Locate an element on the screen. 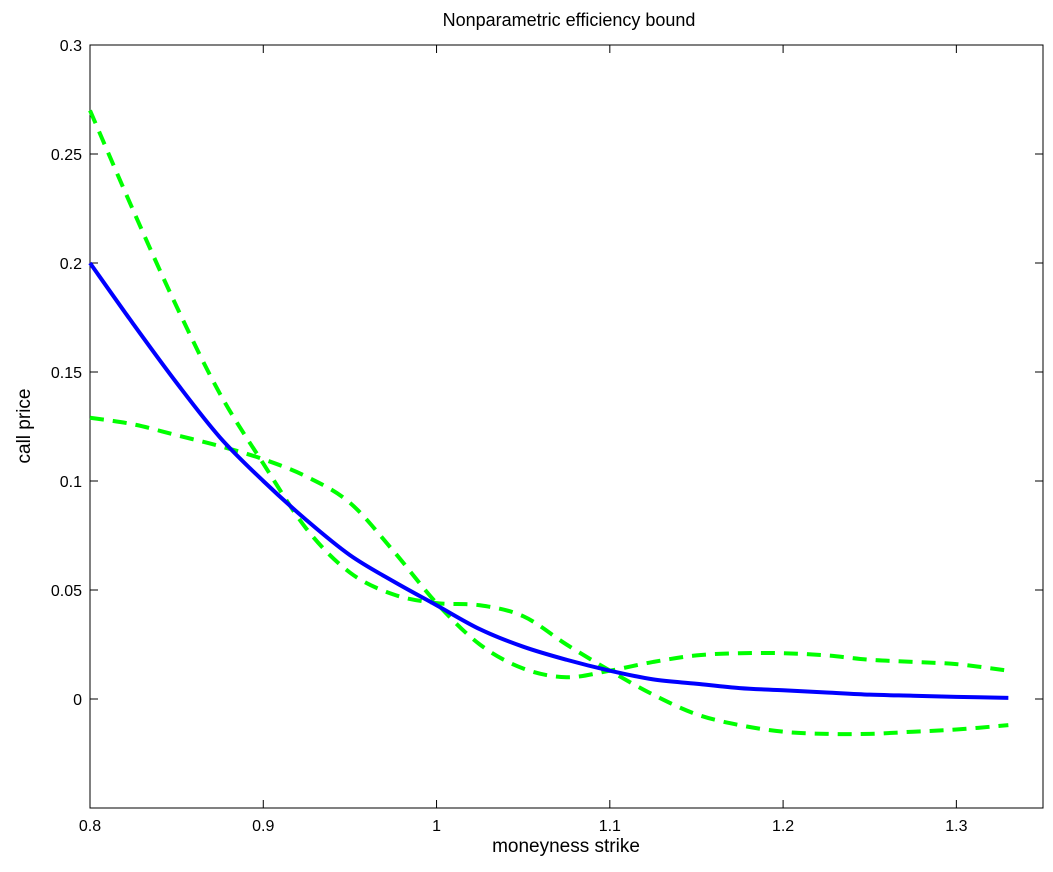  x-tick-label: 1.2 is located at coordinates (783, 826).